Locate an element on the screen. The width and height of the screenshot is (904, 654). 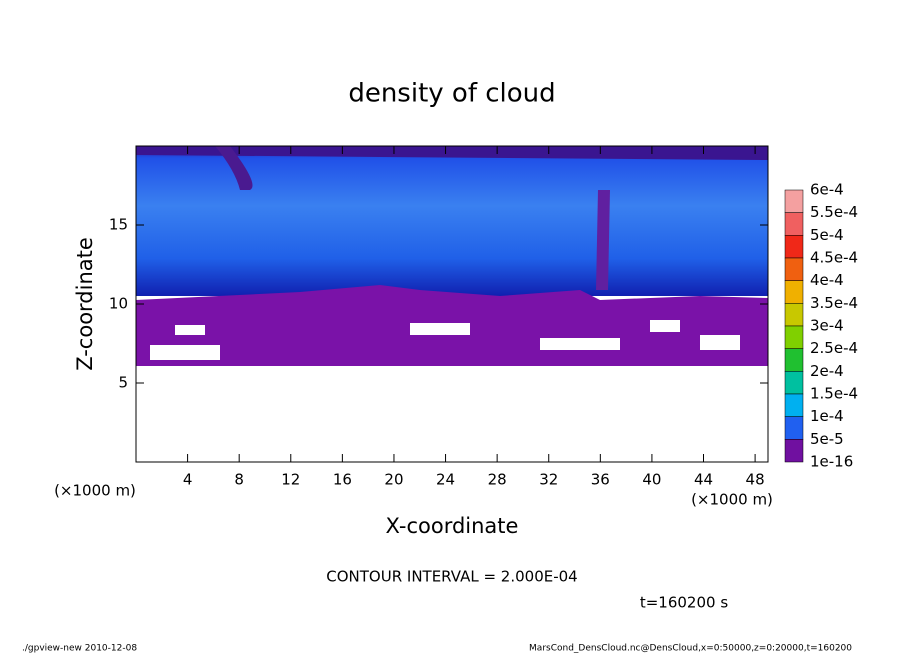
colorbar-label: 5e-4 is located at coordinates (827, 235).